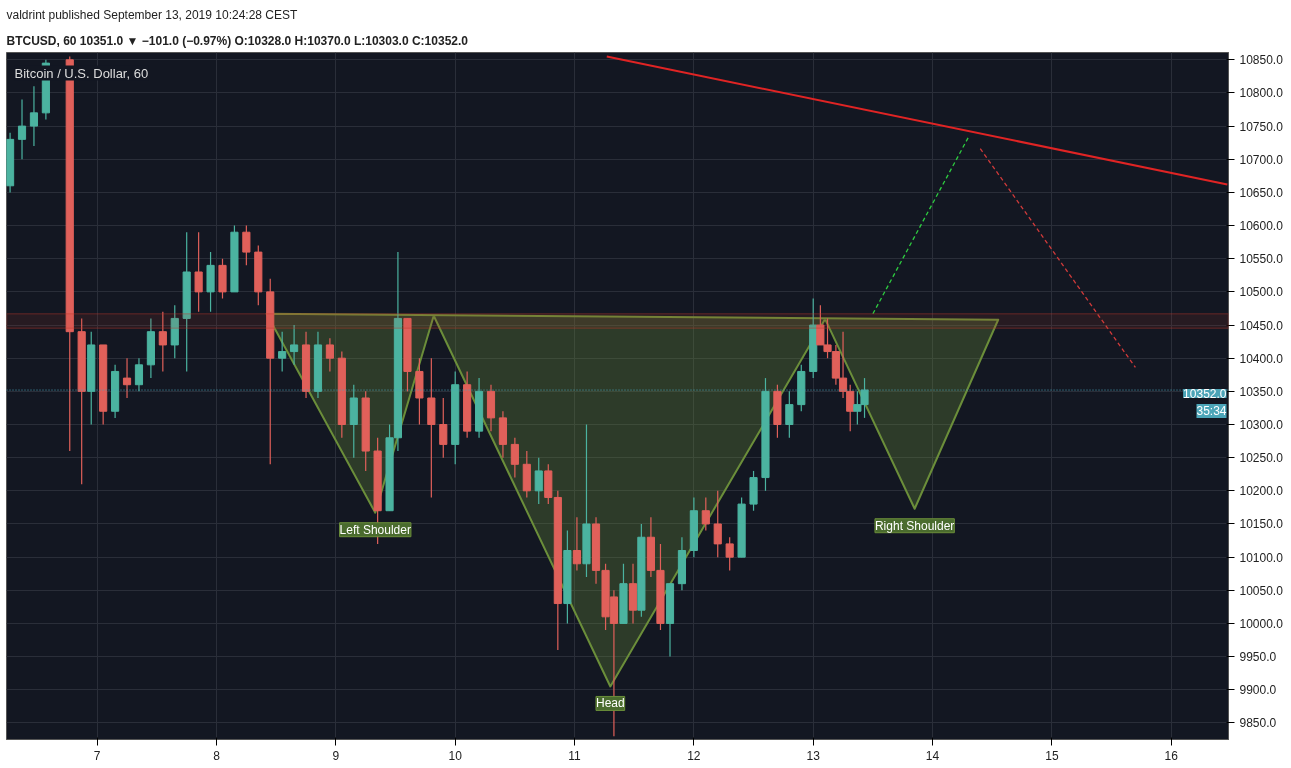 The width and height of the screenshot is (1291, 768). I want to click on y-tick-label: 10300.0, so click(1261, 425).